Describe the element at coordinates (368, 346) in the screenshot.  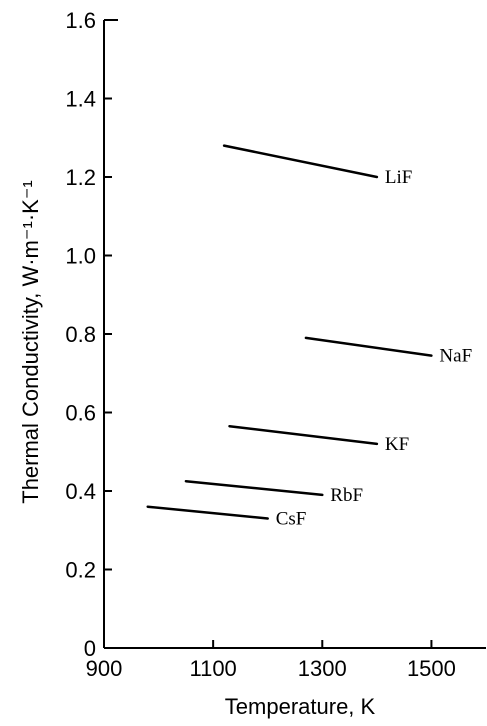
I see `series-line-naf` at that location.